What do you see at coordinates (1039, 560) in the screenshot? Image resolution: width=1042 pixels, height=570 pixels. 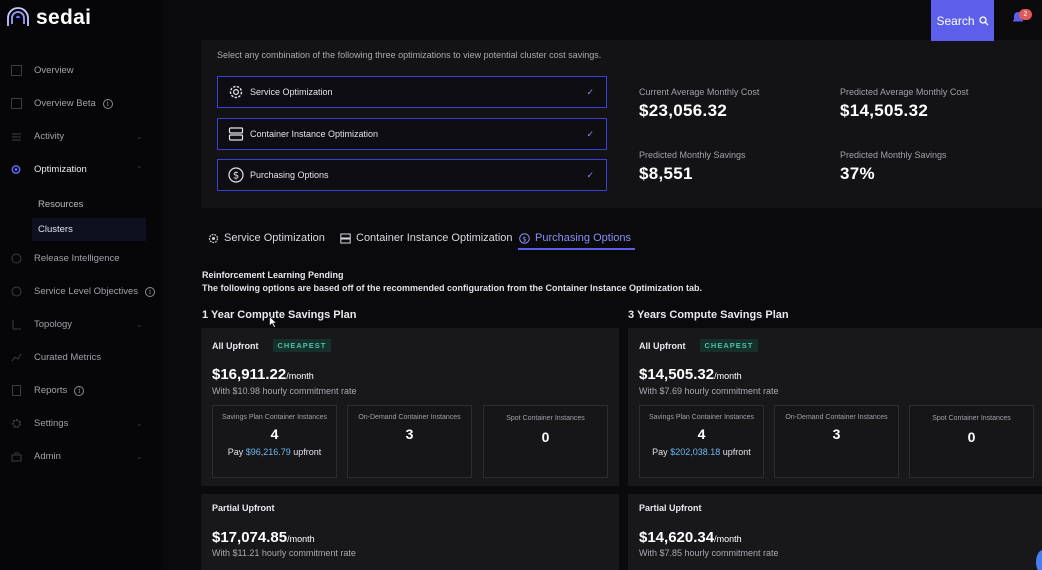 I see `help-chat-button` at bounding box center [1039, 560].